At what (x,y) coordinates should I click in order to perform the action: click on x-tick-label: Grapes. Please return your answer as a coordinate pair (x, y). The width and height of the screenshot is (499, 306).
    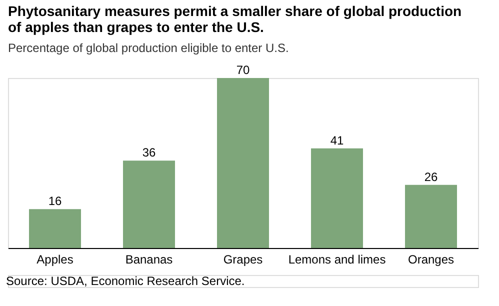
    Looking at the image, I should click on (243, 259).